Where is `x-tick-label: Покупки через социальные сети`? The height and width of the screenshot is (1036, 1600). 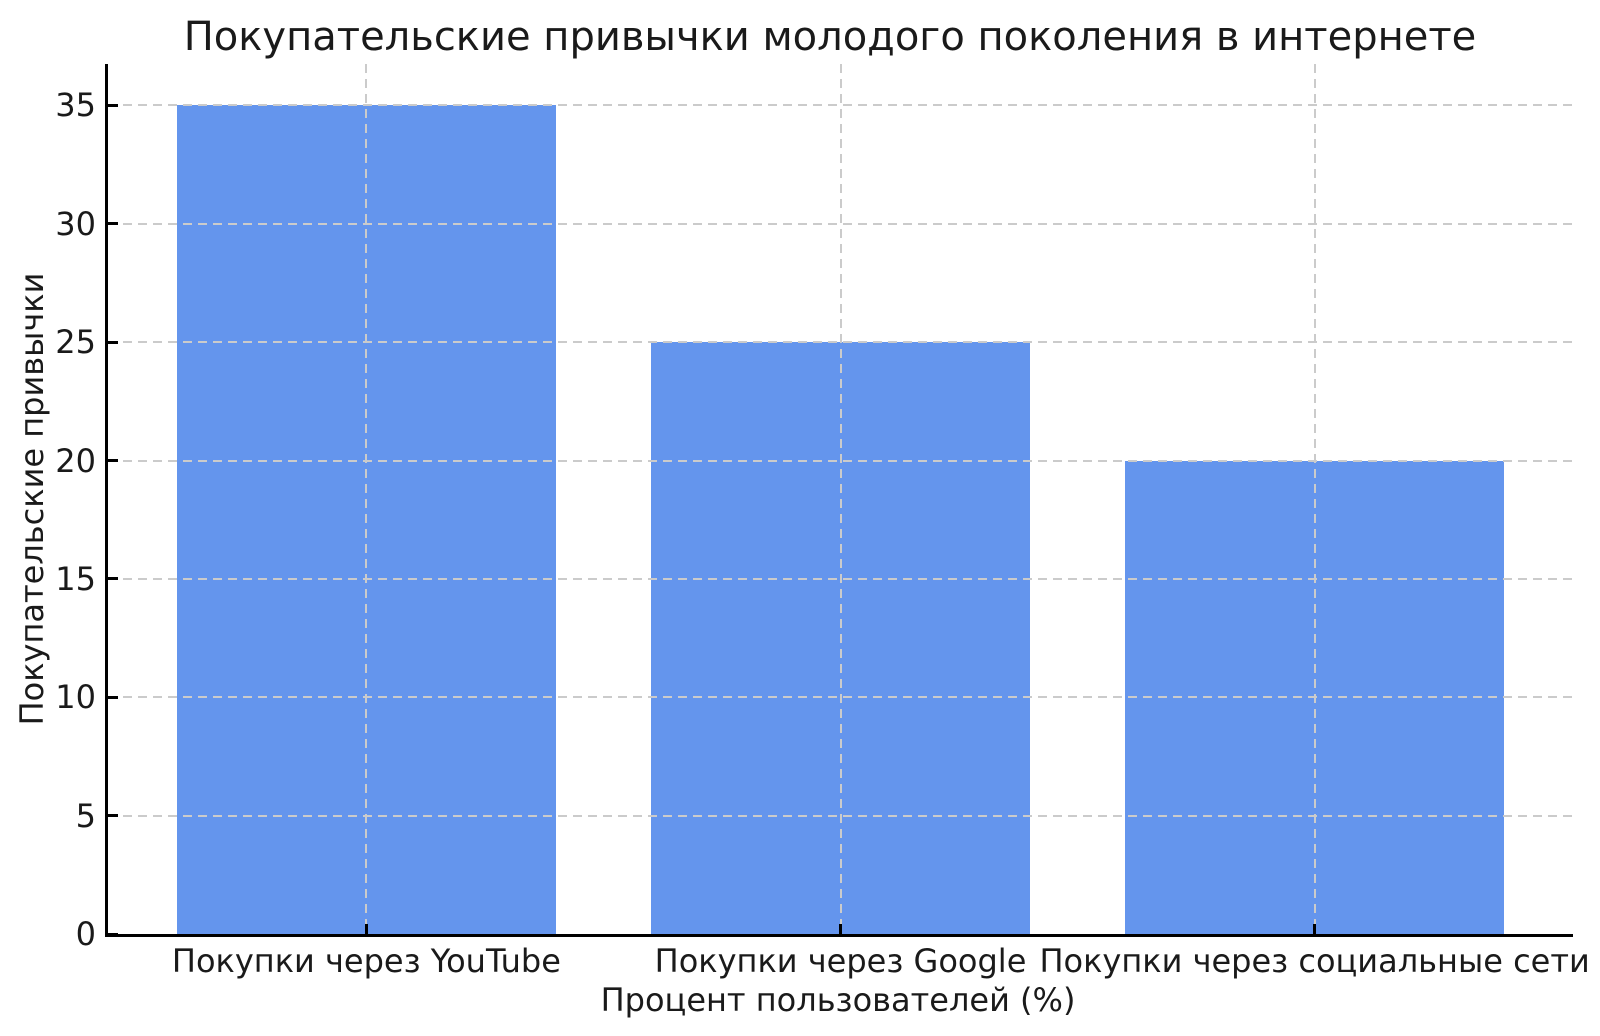 x-tick-label: Покупки через социальные сети is located at coordinates (1314, 961).